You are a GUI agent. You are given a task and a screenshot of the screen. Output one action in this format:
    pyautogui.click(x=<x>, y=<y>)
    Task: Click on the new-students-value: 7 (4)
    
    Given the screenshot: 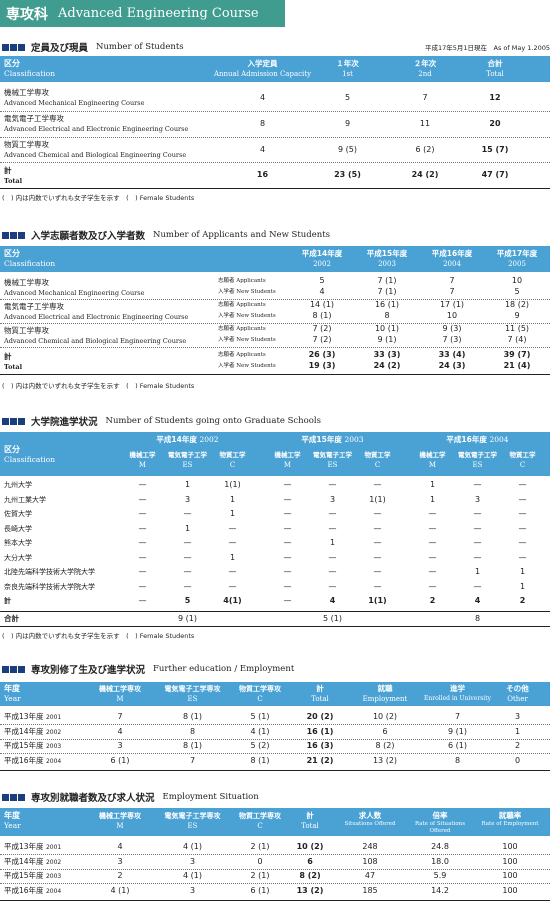 What is the action you would take?
    pyautogui.click(x=517, y=339)
    